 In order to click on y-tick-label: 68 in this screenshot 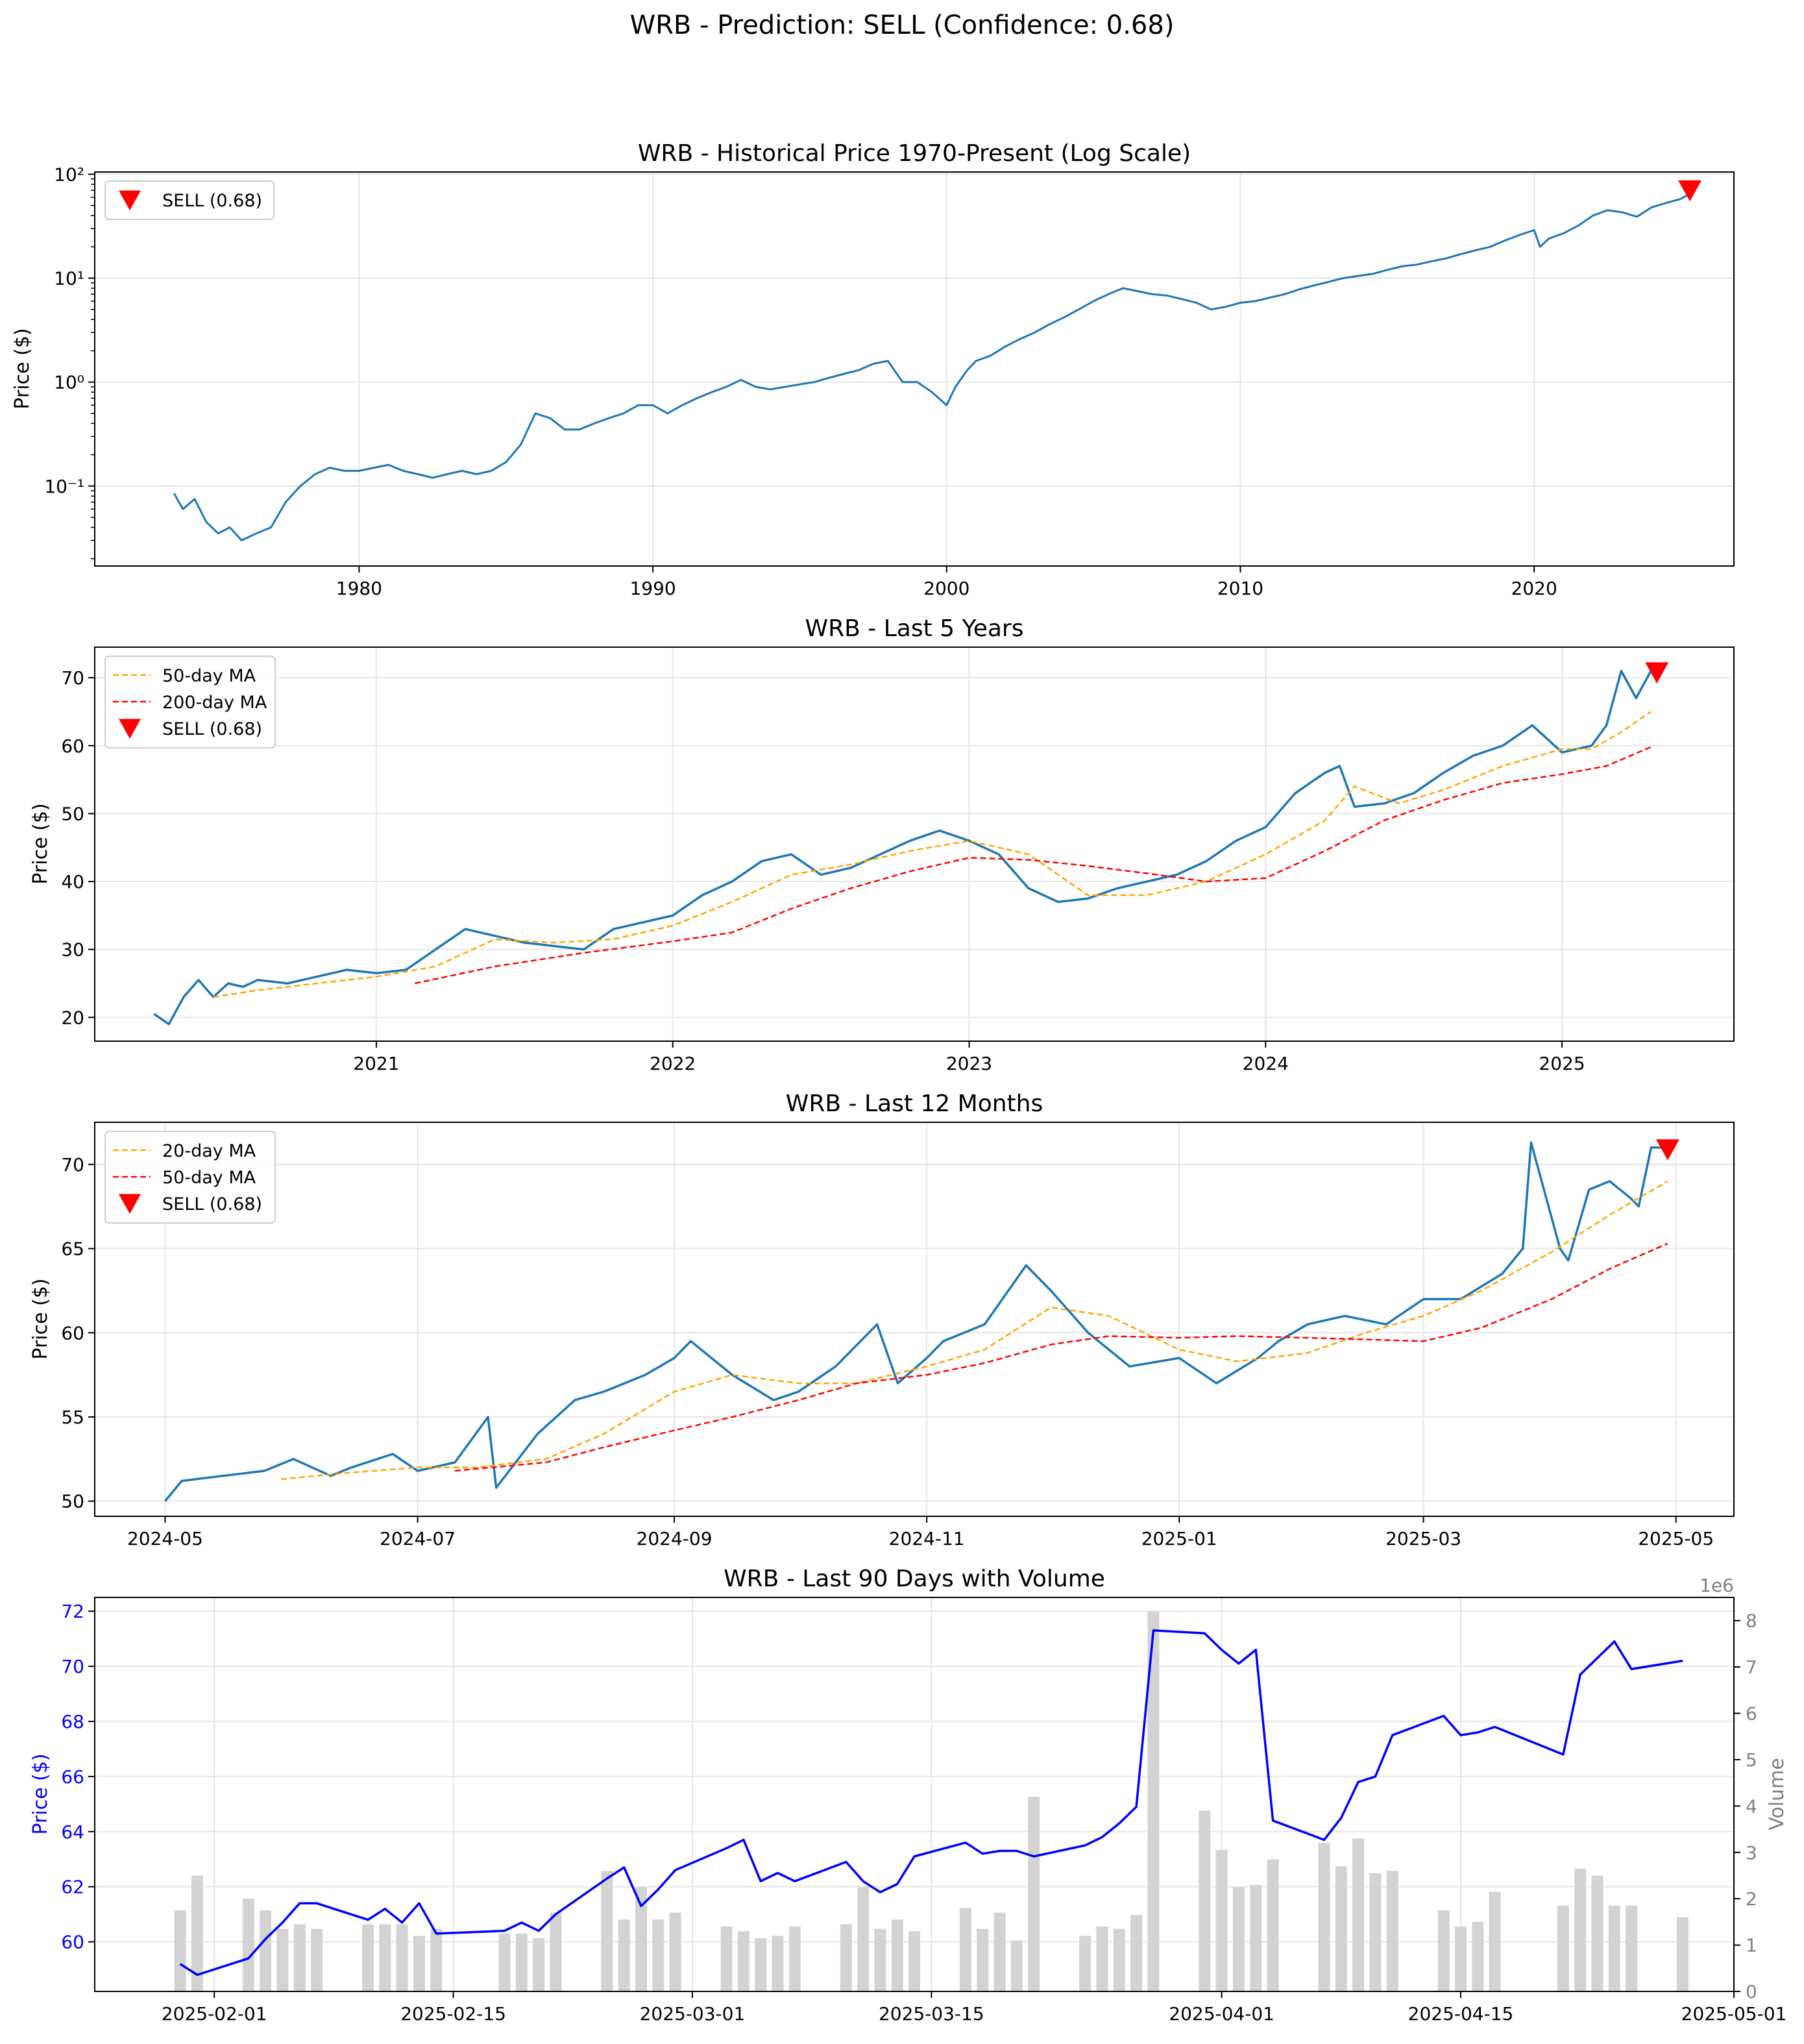, I will do `click(72, 1722)`.